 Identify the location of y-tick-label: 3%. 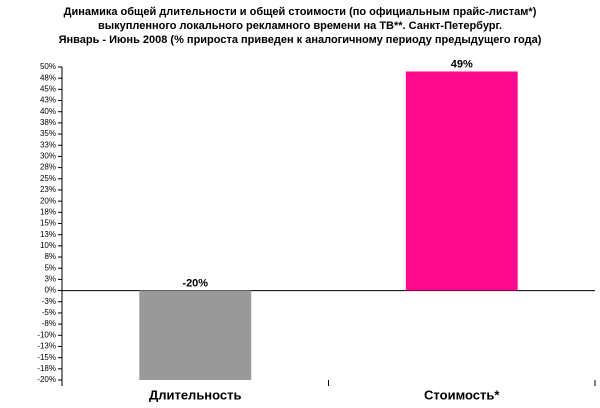
(50, 279).